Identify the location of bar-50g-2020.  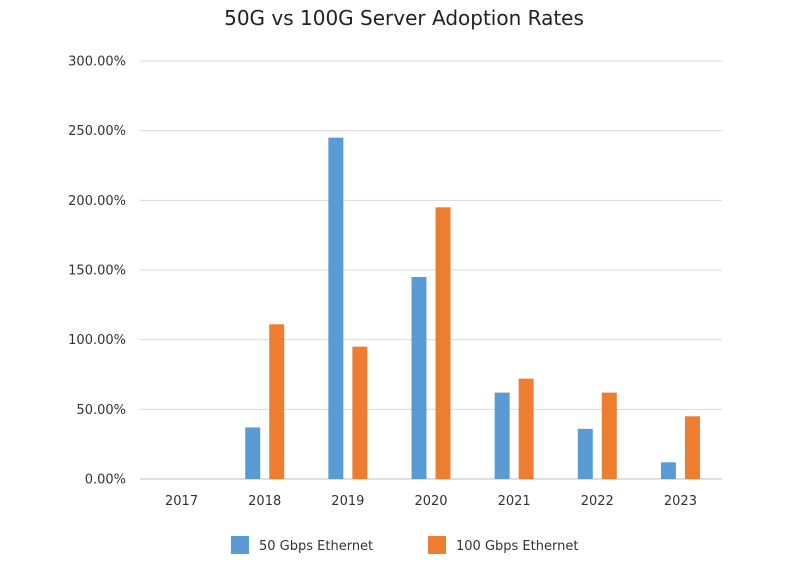
(419, 377).